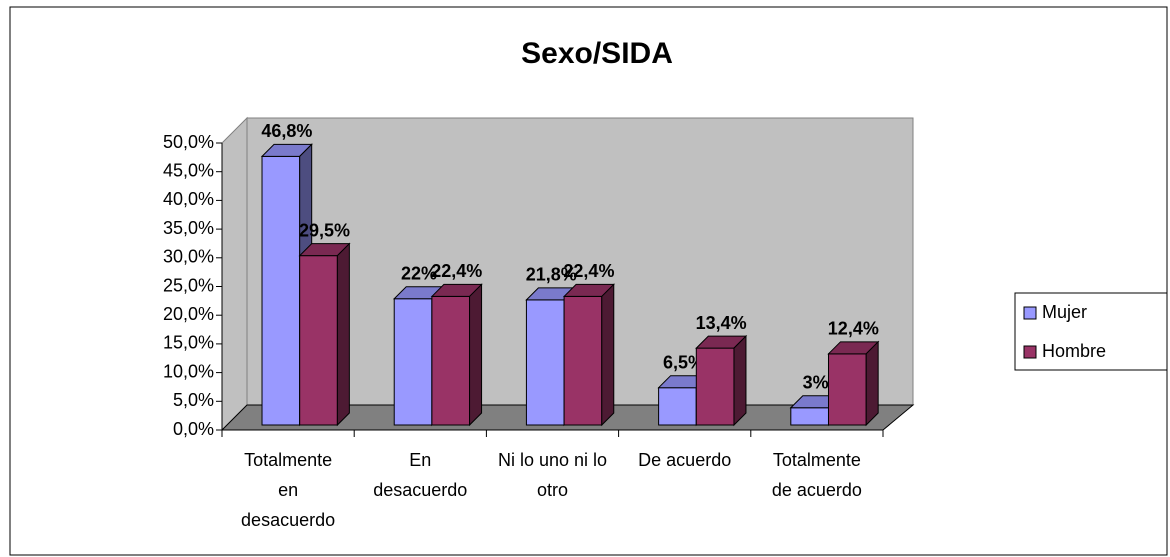 This screenshot has width=1170, height=557. I want to click on x-tick-label: De acuerdo, so click(685, 460).